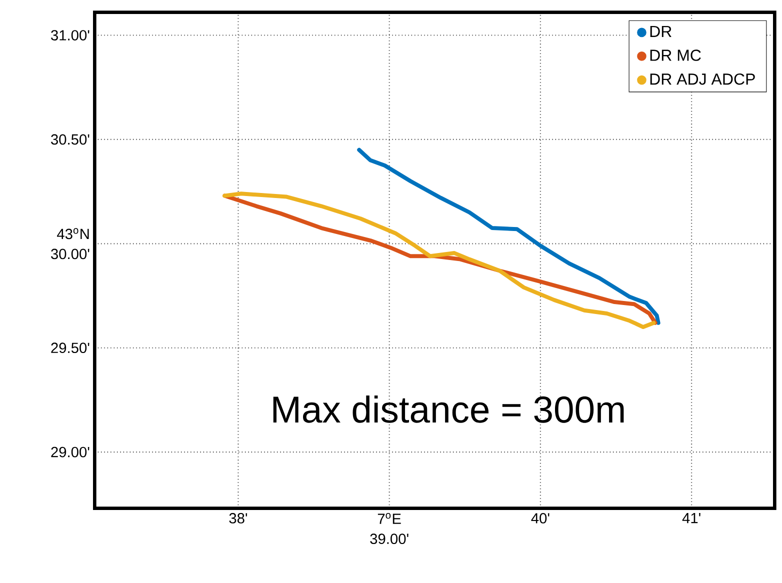  Describe the element at coordinates (540, 518) in the screenshot. I see `x-tick-label: 40'` at that location.